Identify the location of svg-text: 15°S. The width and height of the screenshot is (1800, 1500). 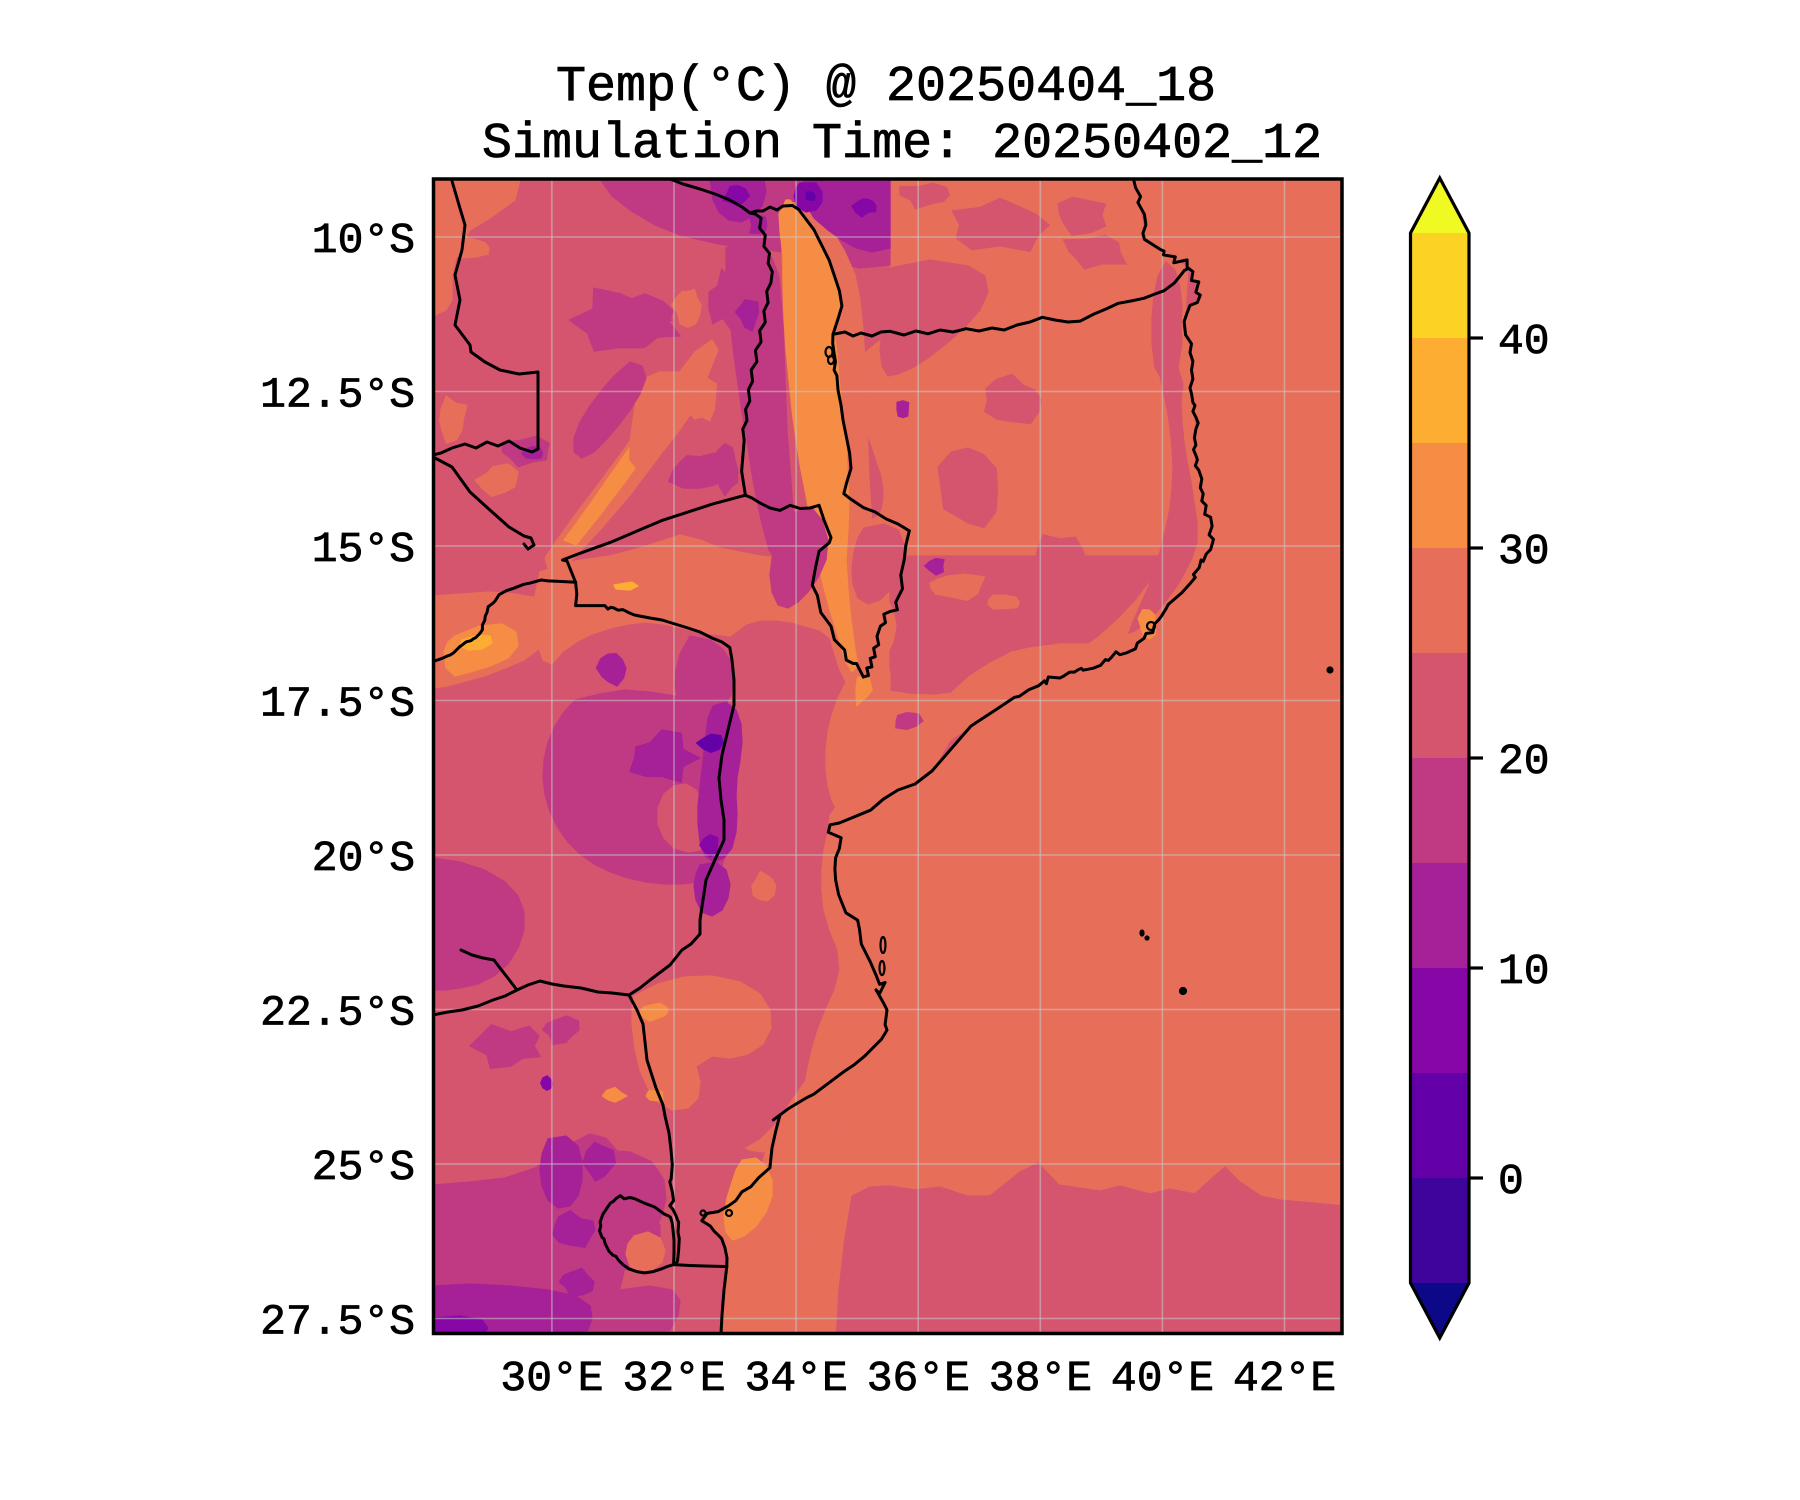
(363, 549).